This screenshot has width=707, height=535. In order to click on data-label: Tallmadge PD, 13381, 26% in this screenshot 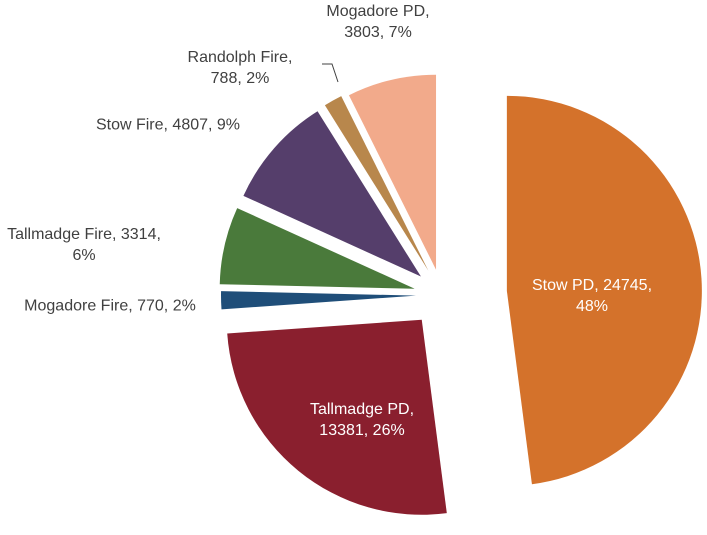, I will do `click(362, 420)`.